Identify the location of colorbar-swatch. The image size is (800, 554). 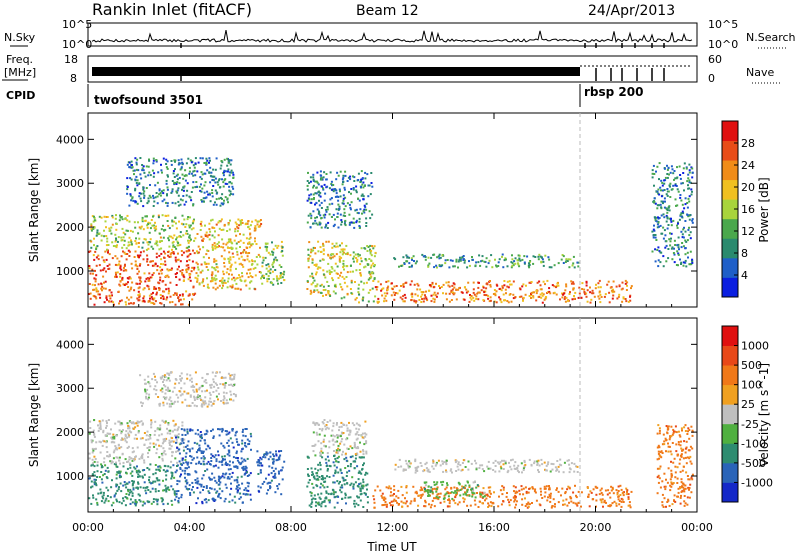
(730, 248).